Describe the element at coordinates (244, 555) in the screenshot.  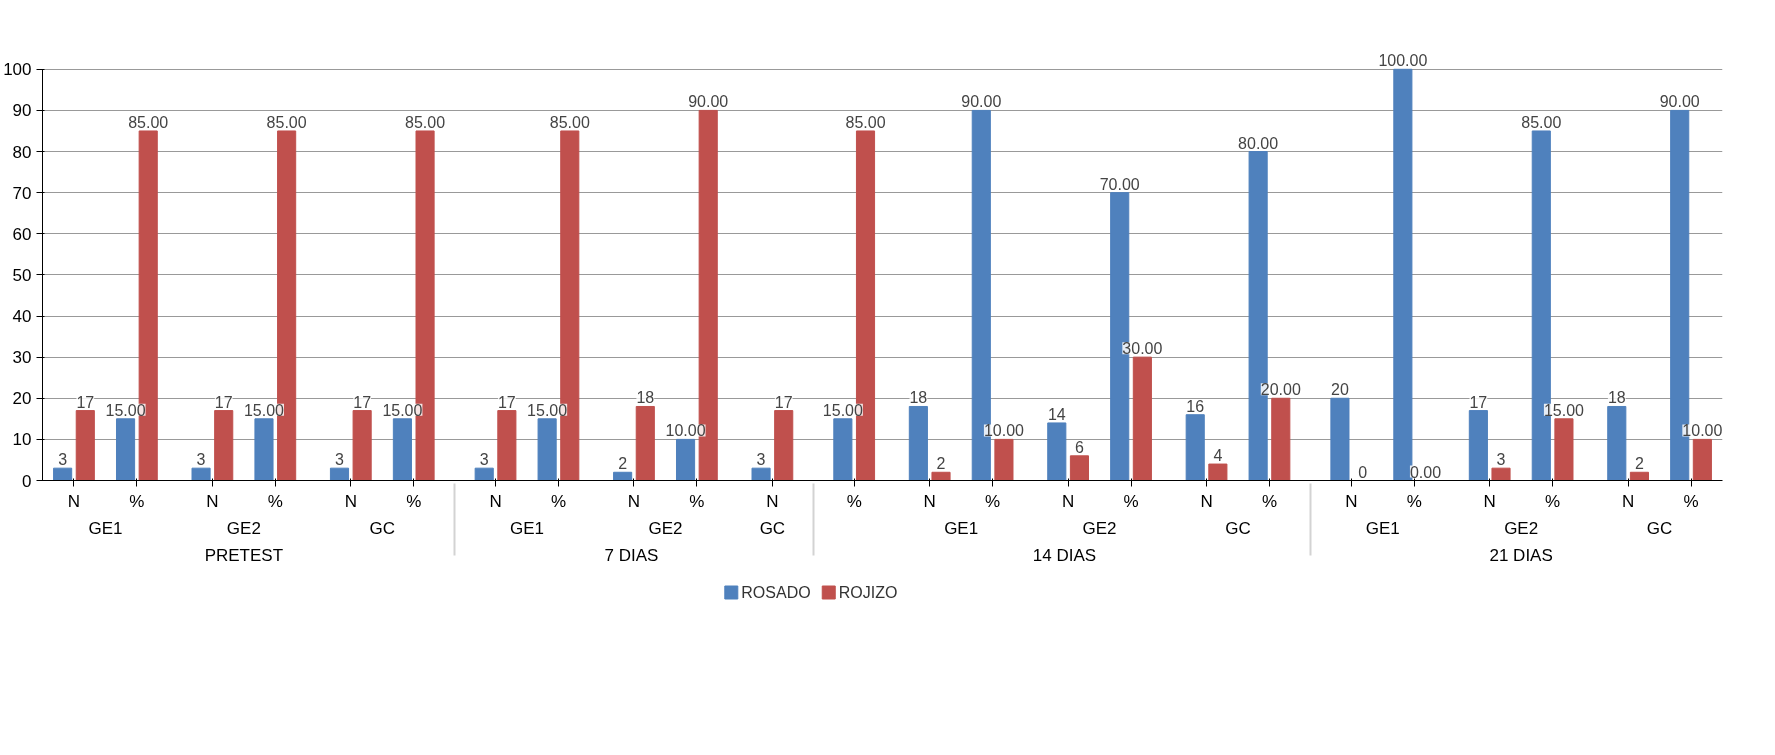
I see `category-label: PRETEST` at that location.